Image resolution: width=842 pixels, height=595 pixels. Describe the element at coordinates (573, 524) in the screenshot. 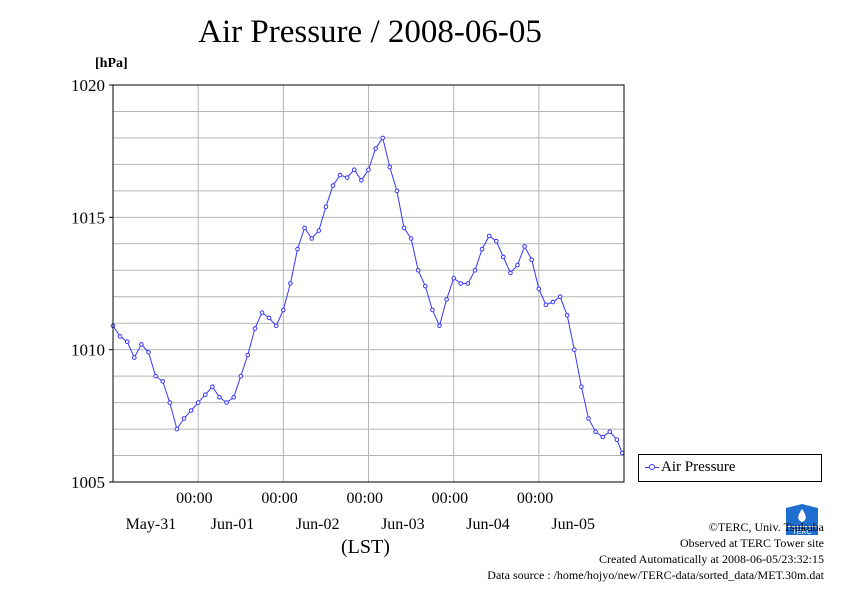

I see `x-day-label: Jun-05` at that location.